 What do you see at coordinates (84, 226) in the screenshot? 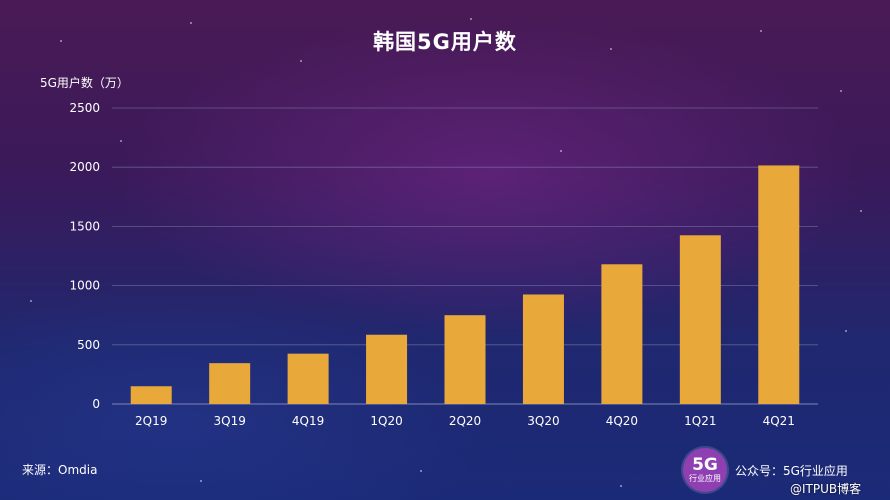
I see `y-tick-label: 1500` at bounding box center [84, 226].